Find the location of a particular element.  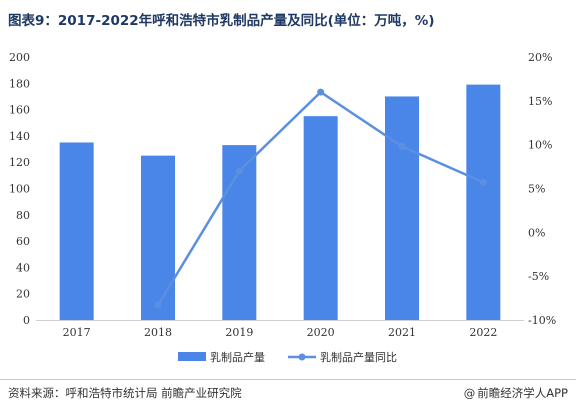

y-left-tick-label: 160 is located at coordinates (19, 110).